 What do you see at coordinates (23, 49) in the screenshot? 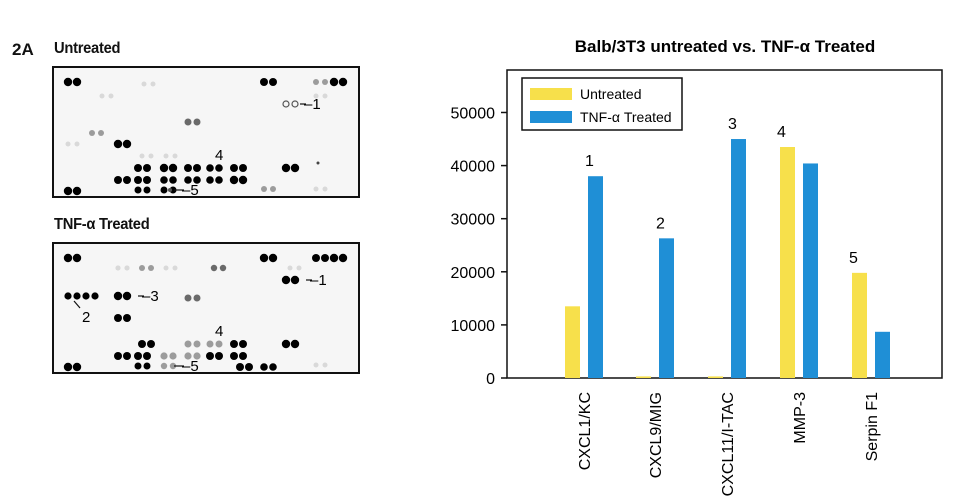
I see `figure-label: 2A` at bounding box center [23, 49].